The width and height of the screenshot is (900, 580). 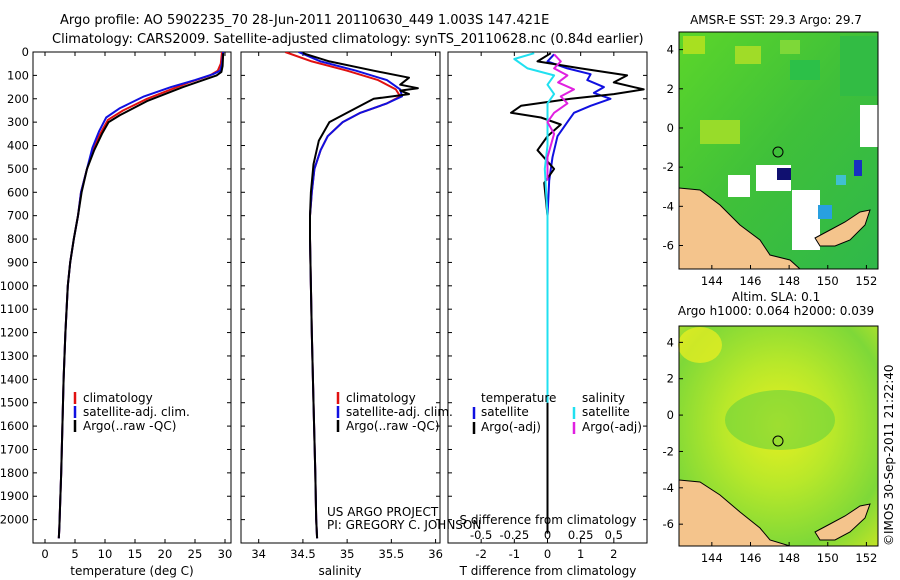 I want to click on temperature-xlabel: temperature (deg C), so click(x=131, y=571).